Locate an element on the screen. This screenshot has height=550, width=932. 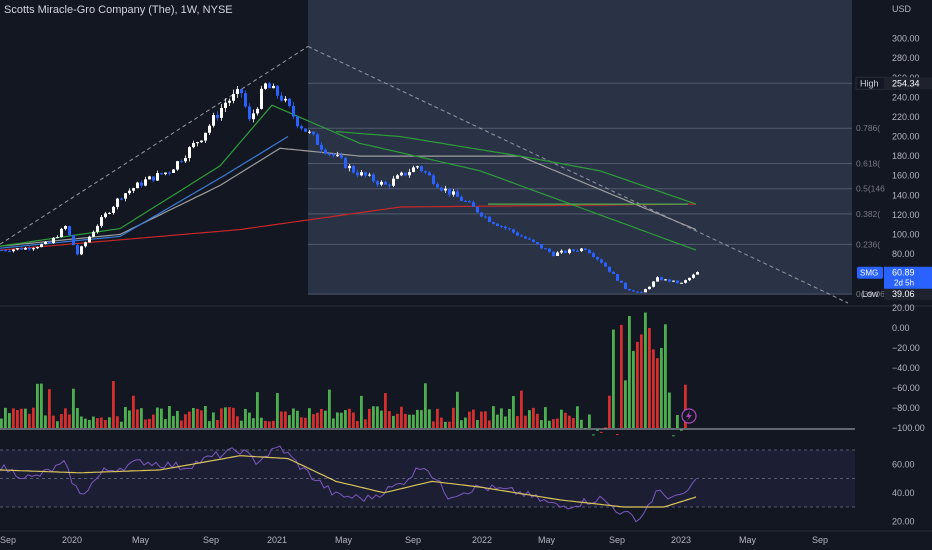
price-axis-tick: 100.00 is located at coordinates (906, 234).